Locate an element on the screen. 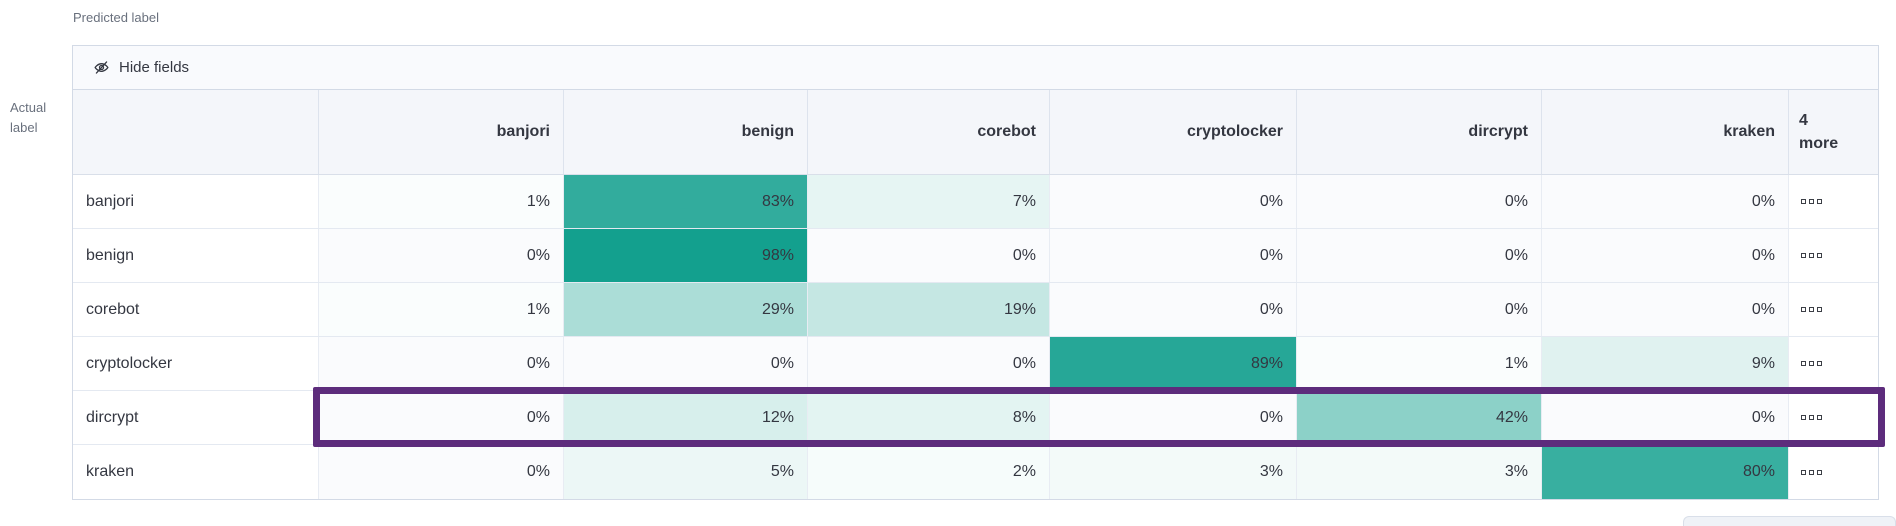 This screenshot has width=1896, height=526. row-label-cryptolocker: cryptolocker is located at coordinates (196, 363).